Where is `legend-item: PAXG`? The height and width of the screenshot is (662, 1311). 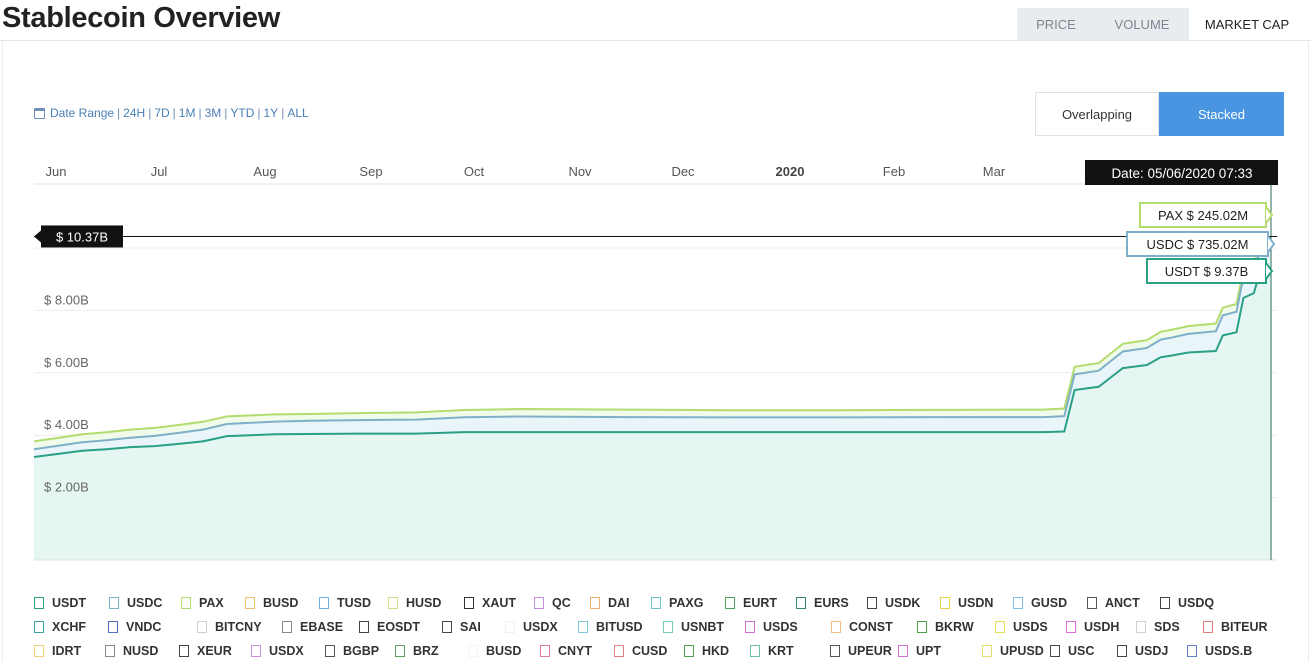
legend-item: PAXG is located at coordinates (688, 603).